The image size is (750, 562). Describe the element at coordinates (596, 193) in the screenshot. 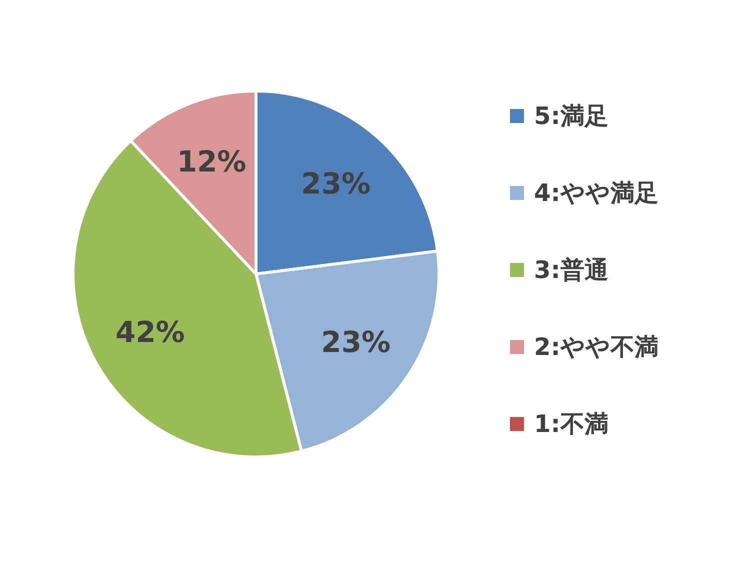

I see `legend-label: 4:やや満足` at that location.